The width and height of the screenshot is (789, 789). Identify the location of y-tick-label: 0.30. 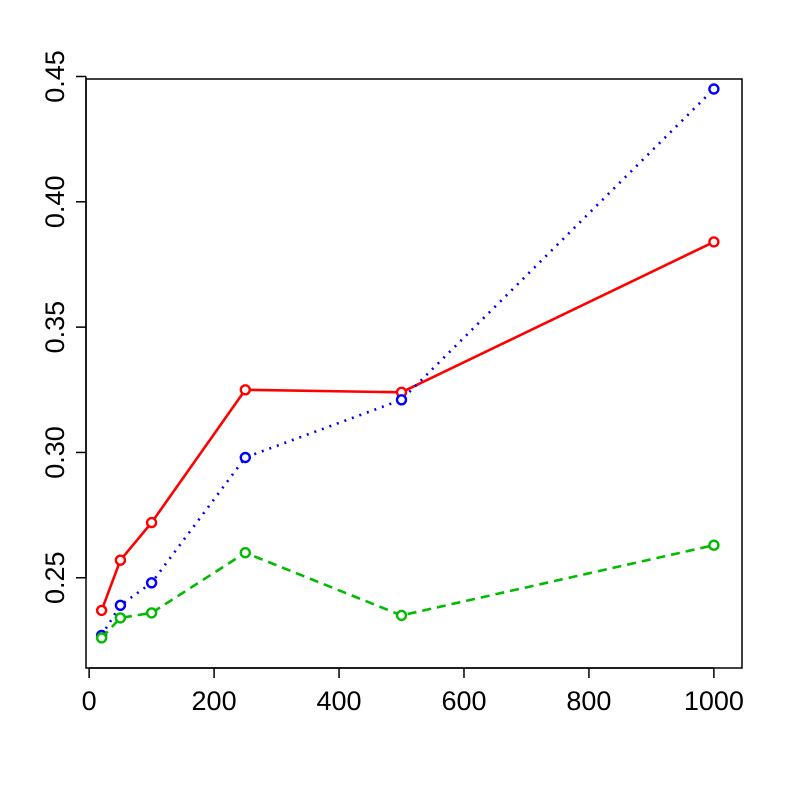
(55, 452).